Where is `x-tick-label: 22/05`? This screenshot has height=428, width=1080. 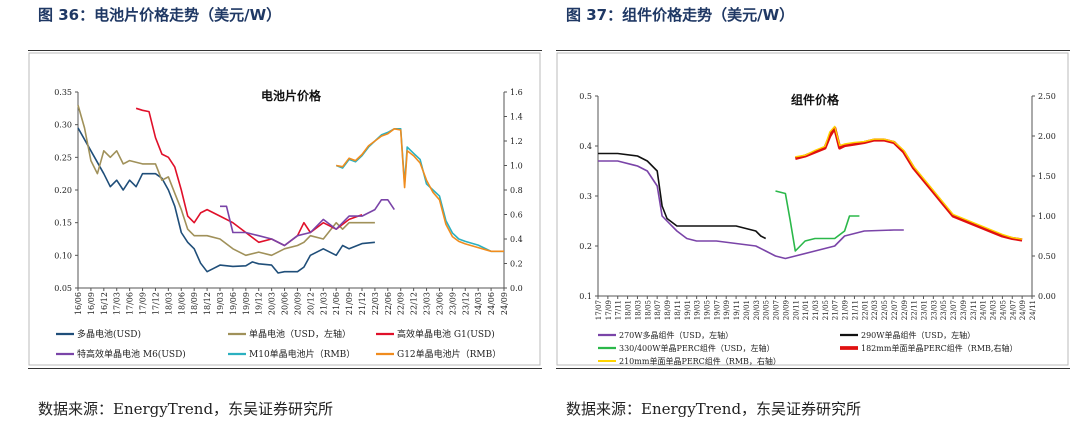
x-tick-label: 22/05 is located at coordinates (885, 310).